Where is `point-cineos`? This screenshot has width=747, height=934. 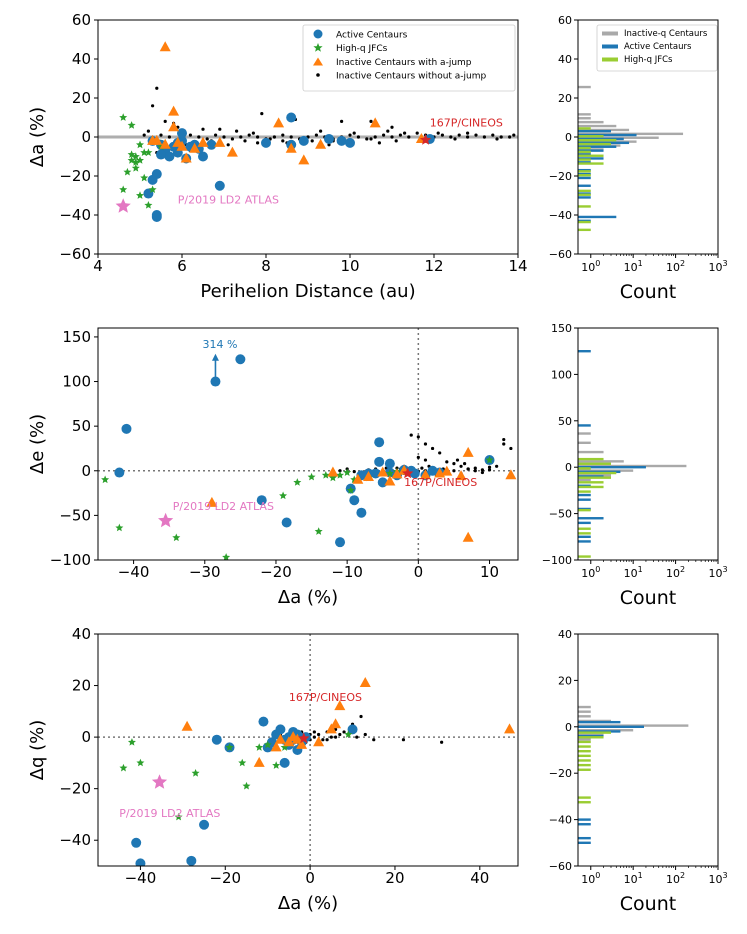
point-cineos is located at coordinates (304, 738).